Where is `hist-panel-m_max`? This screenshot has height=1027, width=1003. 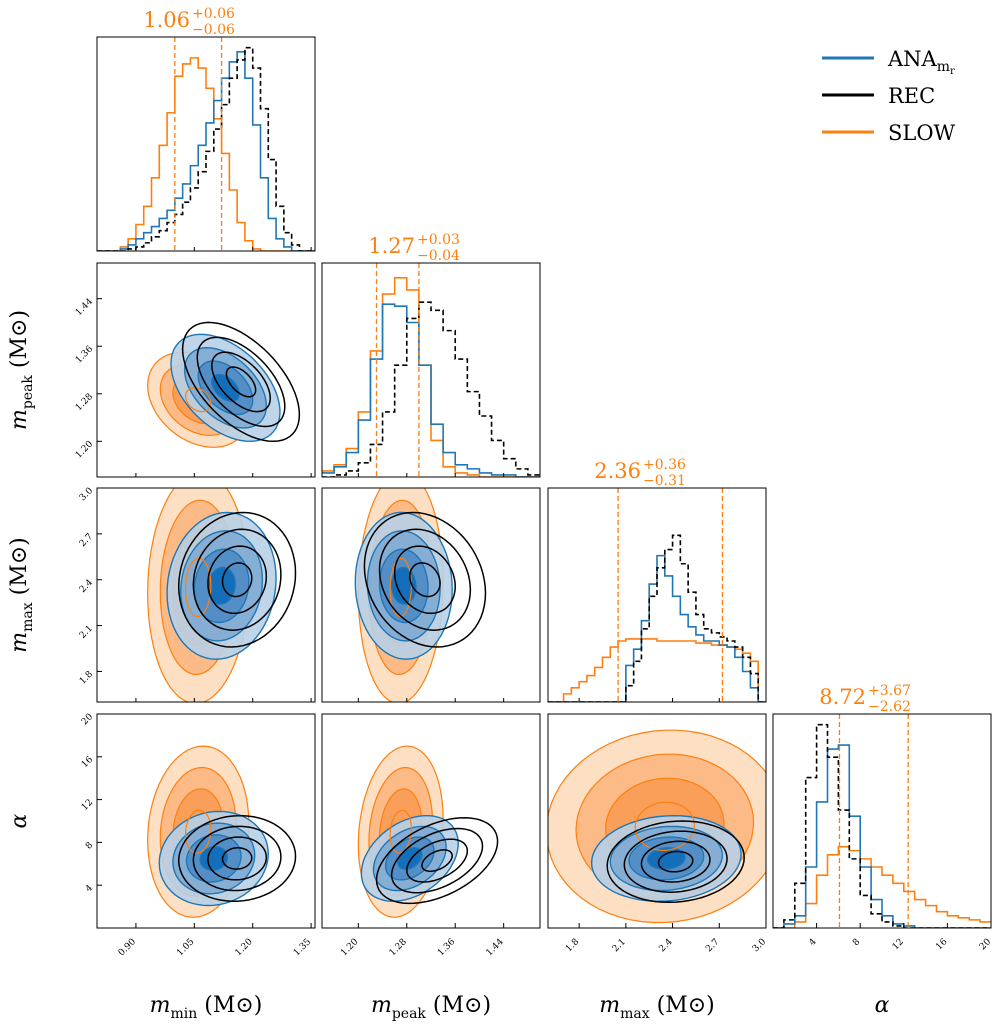 hist-panel-m_max is located at coordinates (657, 595).